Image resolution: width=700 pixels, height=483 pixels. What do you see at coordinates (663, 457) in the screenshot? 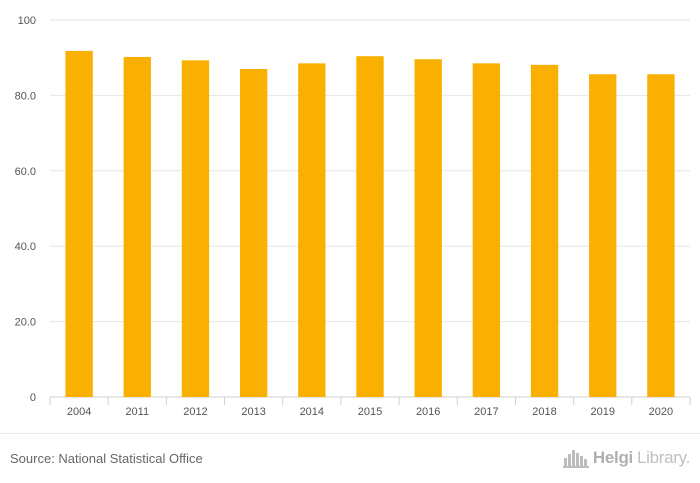
I see `brand-name-part2: Library.` at bounding box center [663, 457].